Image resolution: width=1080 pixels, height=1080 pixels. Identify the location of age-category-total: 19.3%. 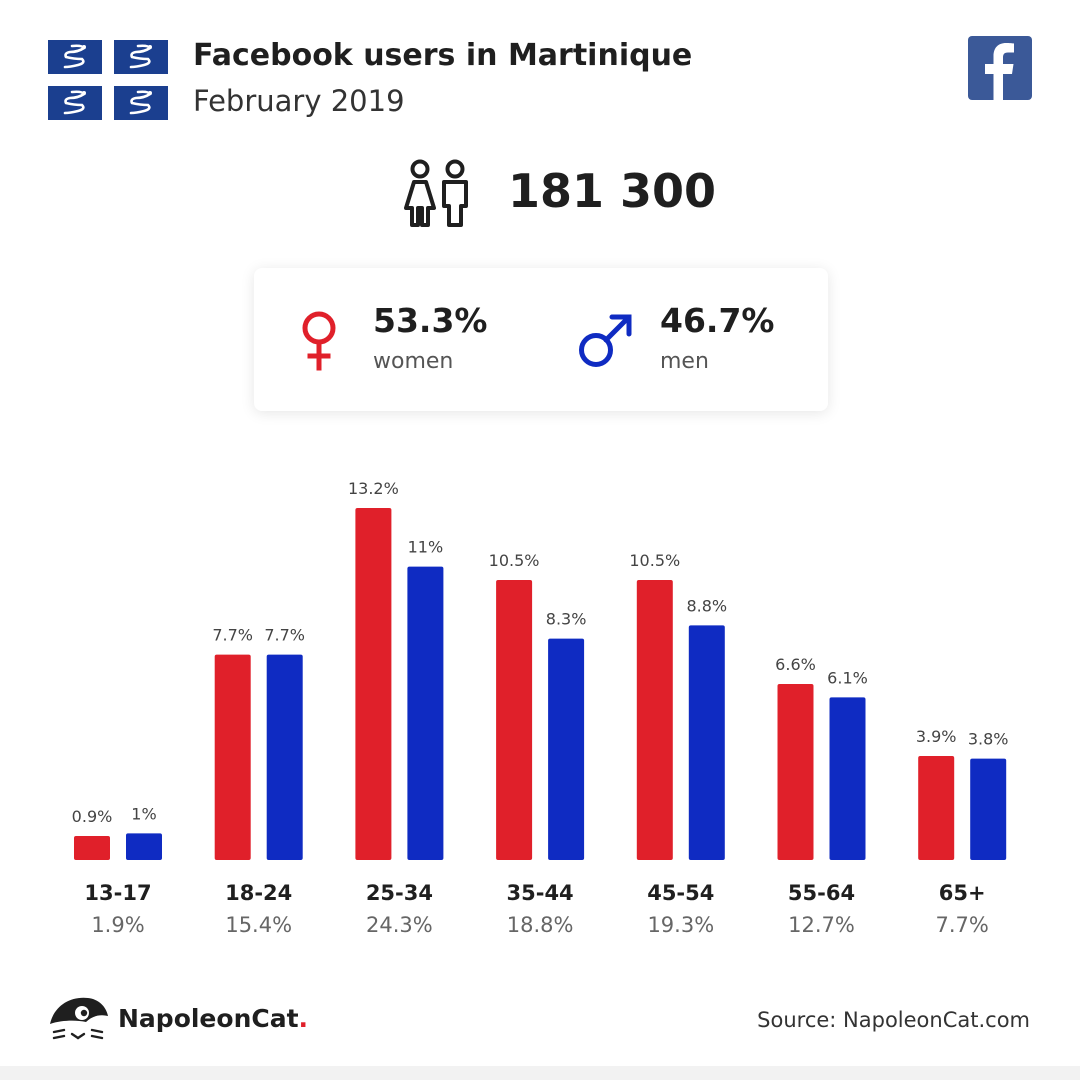
(680, 925).